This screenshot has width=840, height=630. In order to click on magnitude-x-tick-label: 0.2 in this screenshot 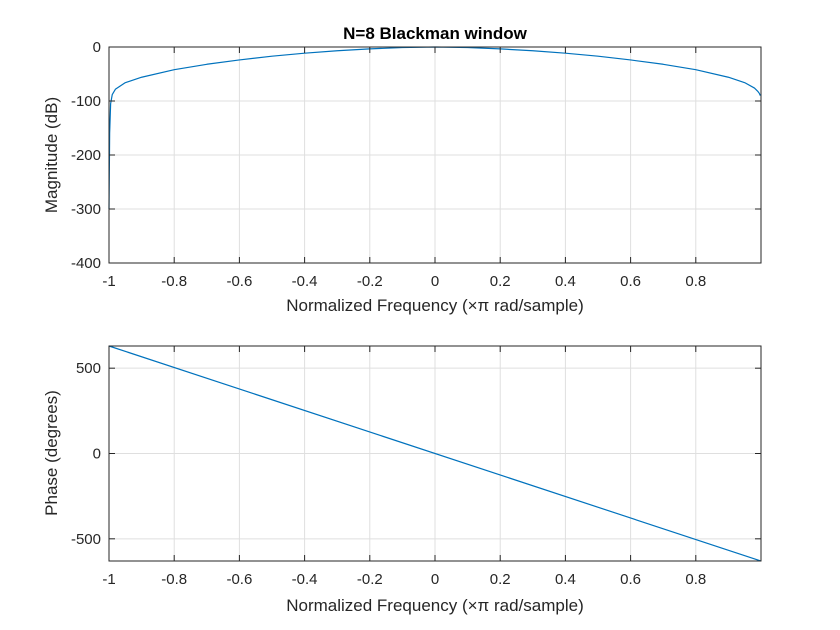, I will do `click(500, 281)`.